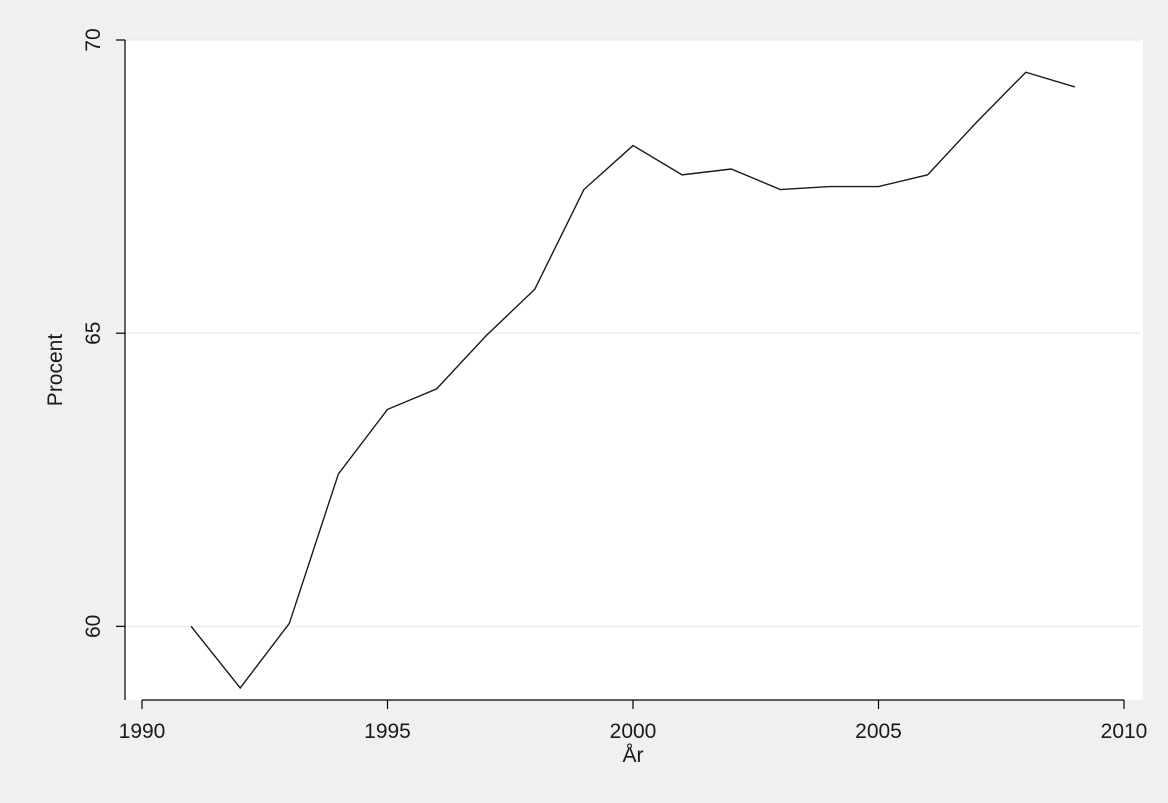 Image resolution: width=1168 pixels, height=803 pixels. What do you see at coordinates (55, 370) in the screenshot?
I see `y-axis-label: Procent` at bounding box center [55, 370].